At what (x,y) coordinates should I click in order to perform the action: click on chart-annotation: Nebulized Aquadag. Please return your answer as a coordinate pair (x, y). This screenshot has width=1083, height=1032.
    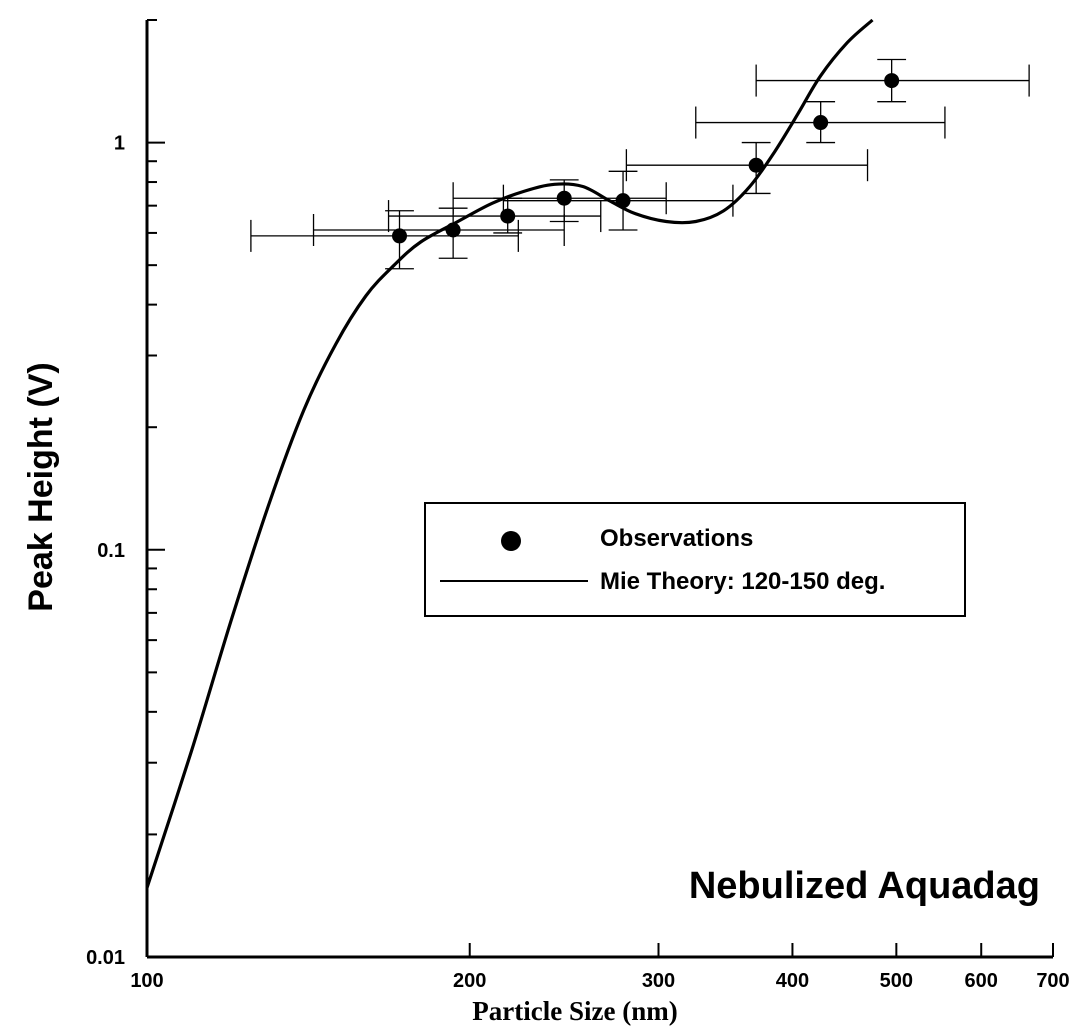
    Looking at the image, I should click on (864, 886).